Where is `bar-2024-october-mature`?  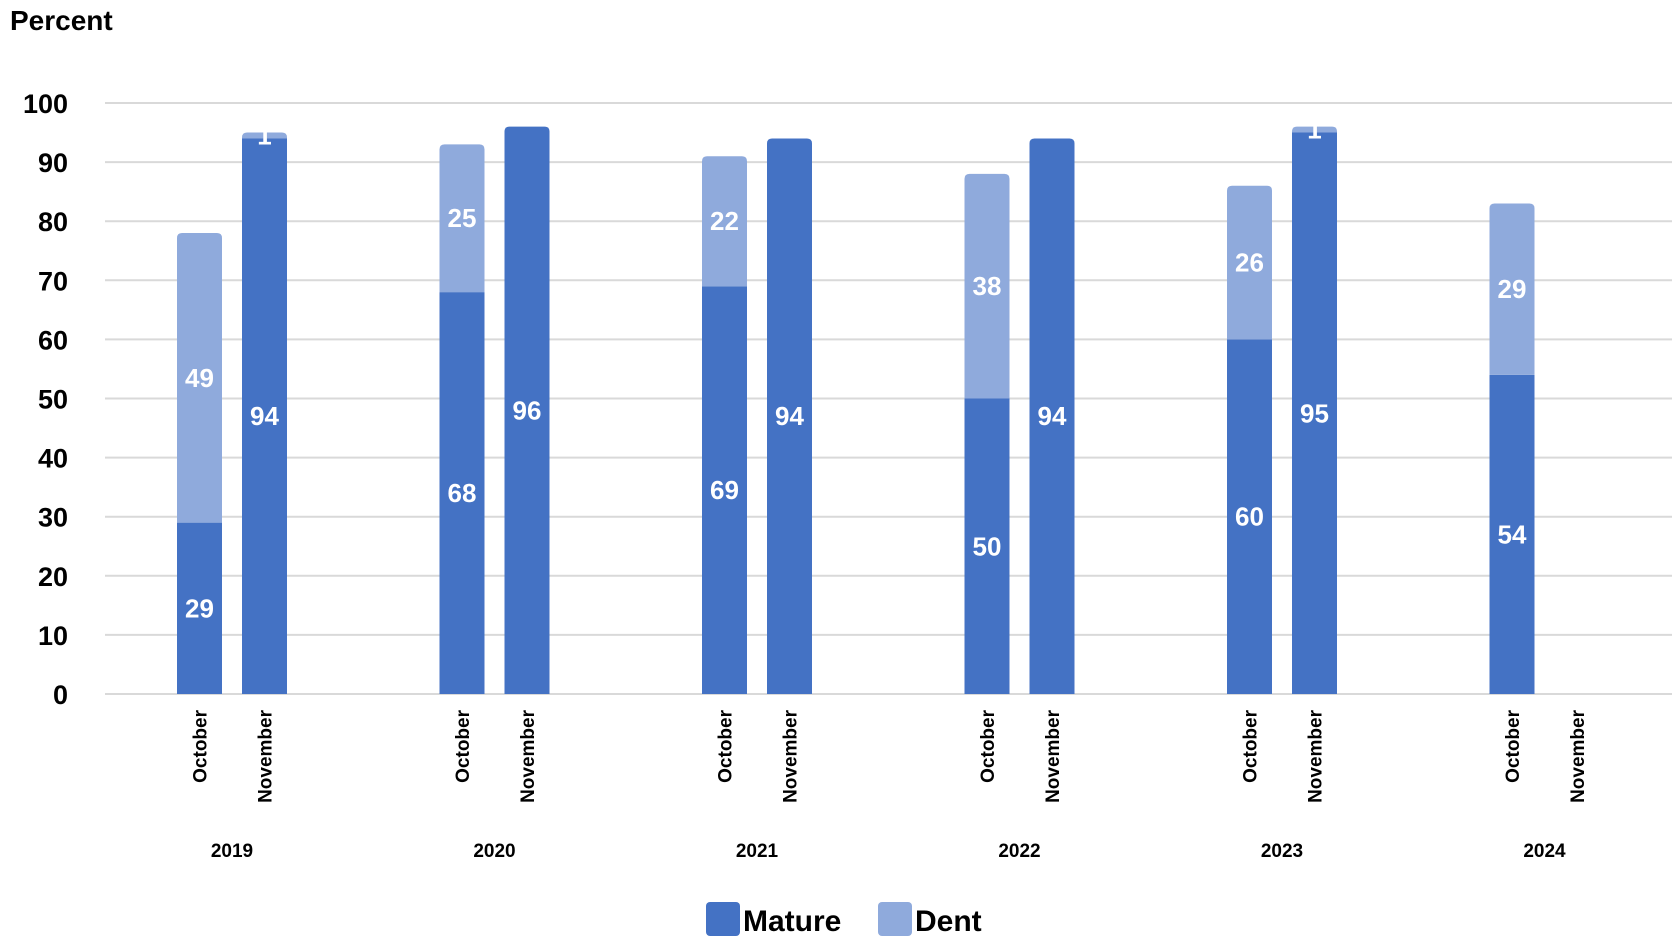
bar-2024-october-mature is located at coordinates (1512, 534).